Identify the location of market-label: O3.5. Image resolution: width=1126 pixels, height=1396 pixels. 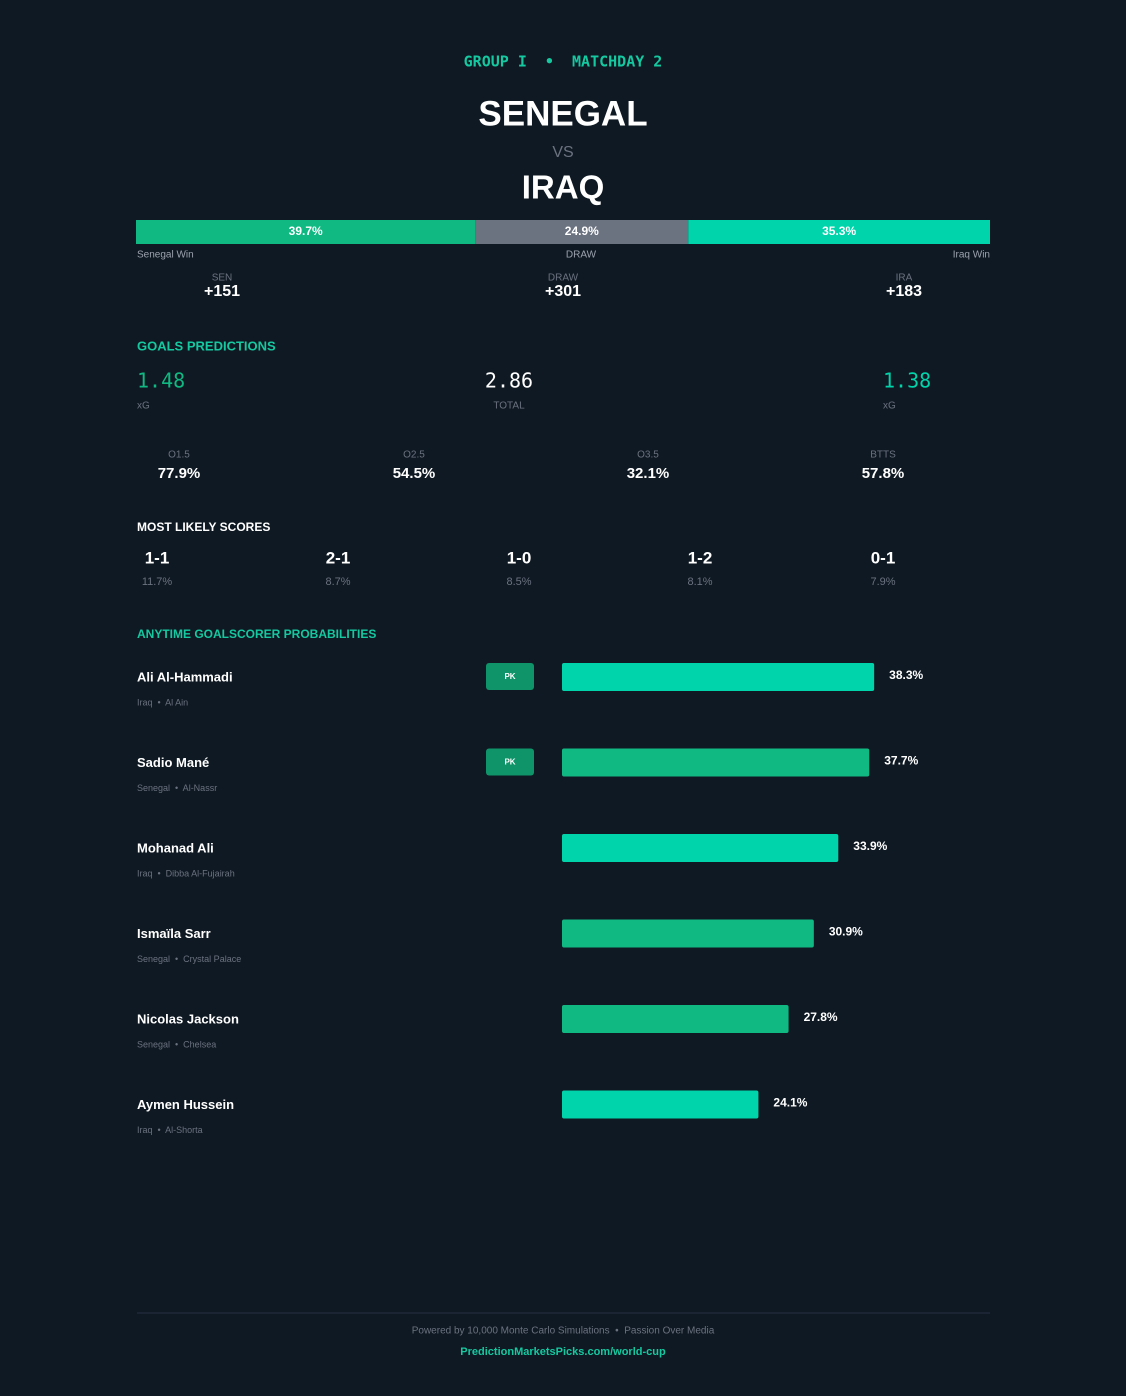
(648, 455).